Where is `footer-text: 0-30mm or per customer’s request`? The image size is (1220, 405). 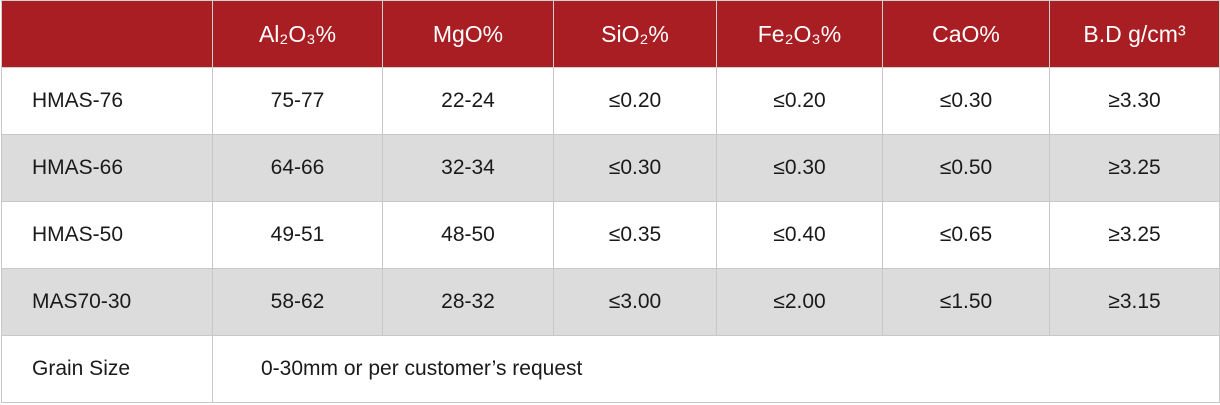 footer-text: 0-30mm or per customer’s request is located at coordinates (716, 369).